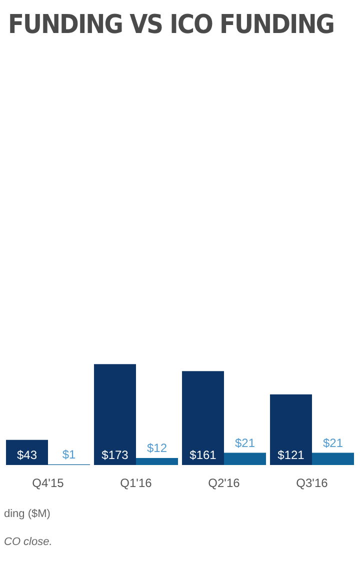 This screenshot has width=360, height=570. I want to click on x-tick-label: Q3'16, so click(312, 483).